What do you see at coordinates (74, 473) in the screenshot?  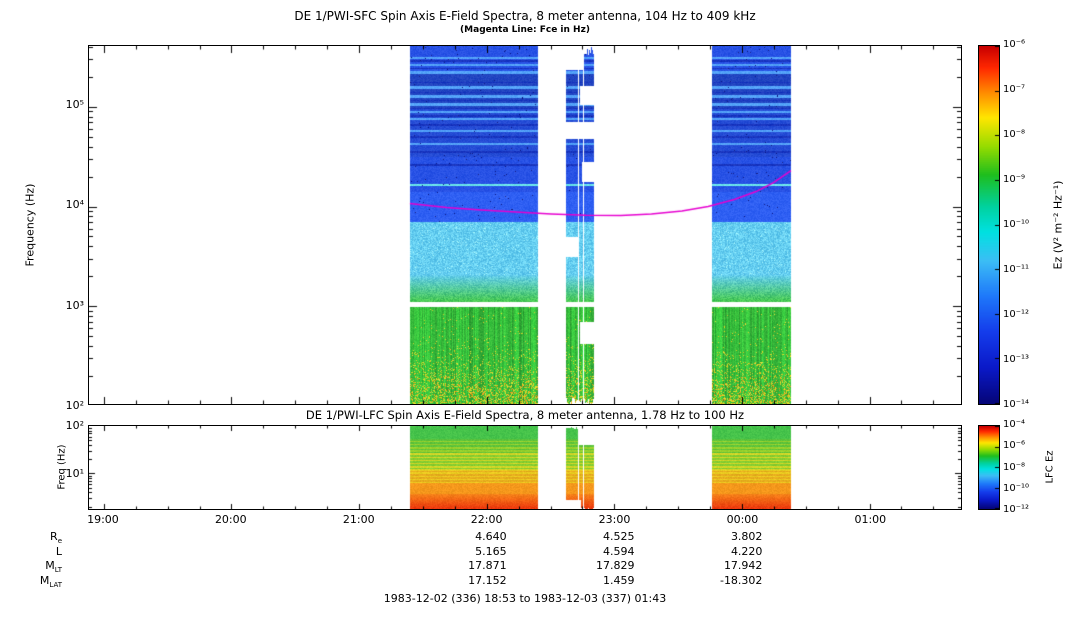 I see `lfc-y-tick-label: 10¹` at bounding box center [74, 473].